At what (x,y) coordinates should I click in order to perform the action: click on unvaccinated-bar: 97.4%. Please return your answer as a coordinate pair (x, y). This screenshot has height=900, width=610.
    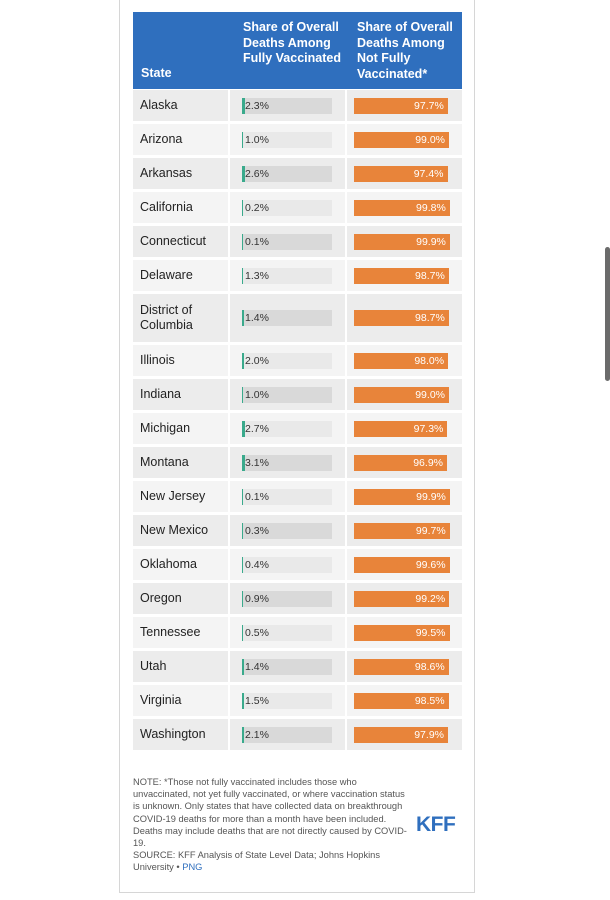
    Looking at the image, I should click on (401, 173).